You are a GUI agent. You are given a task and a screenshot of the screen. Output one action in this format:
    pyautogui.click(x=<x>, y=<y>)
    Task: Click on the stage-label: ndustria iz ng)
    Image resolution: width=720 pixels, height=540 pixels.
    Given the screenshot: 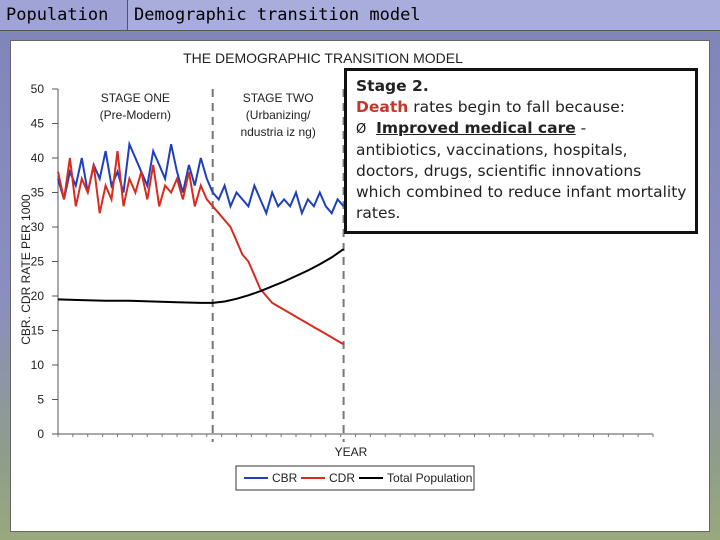 What is the action you would take?
    pyautogui.click(x=277, y=132)
    